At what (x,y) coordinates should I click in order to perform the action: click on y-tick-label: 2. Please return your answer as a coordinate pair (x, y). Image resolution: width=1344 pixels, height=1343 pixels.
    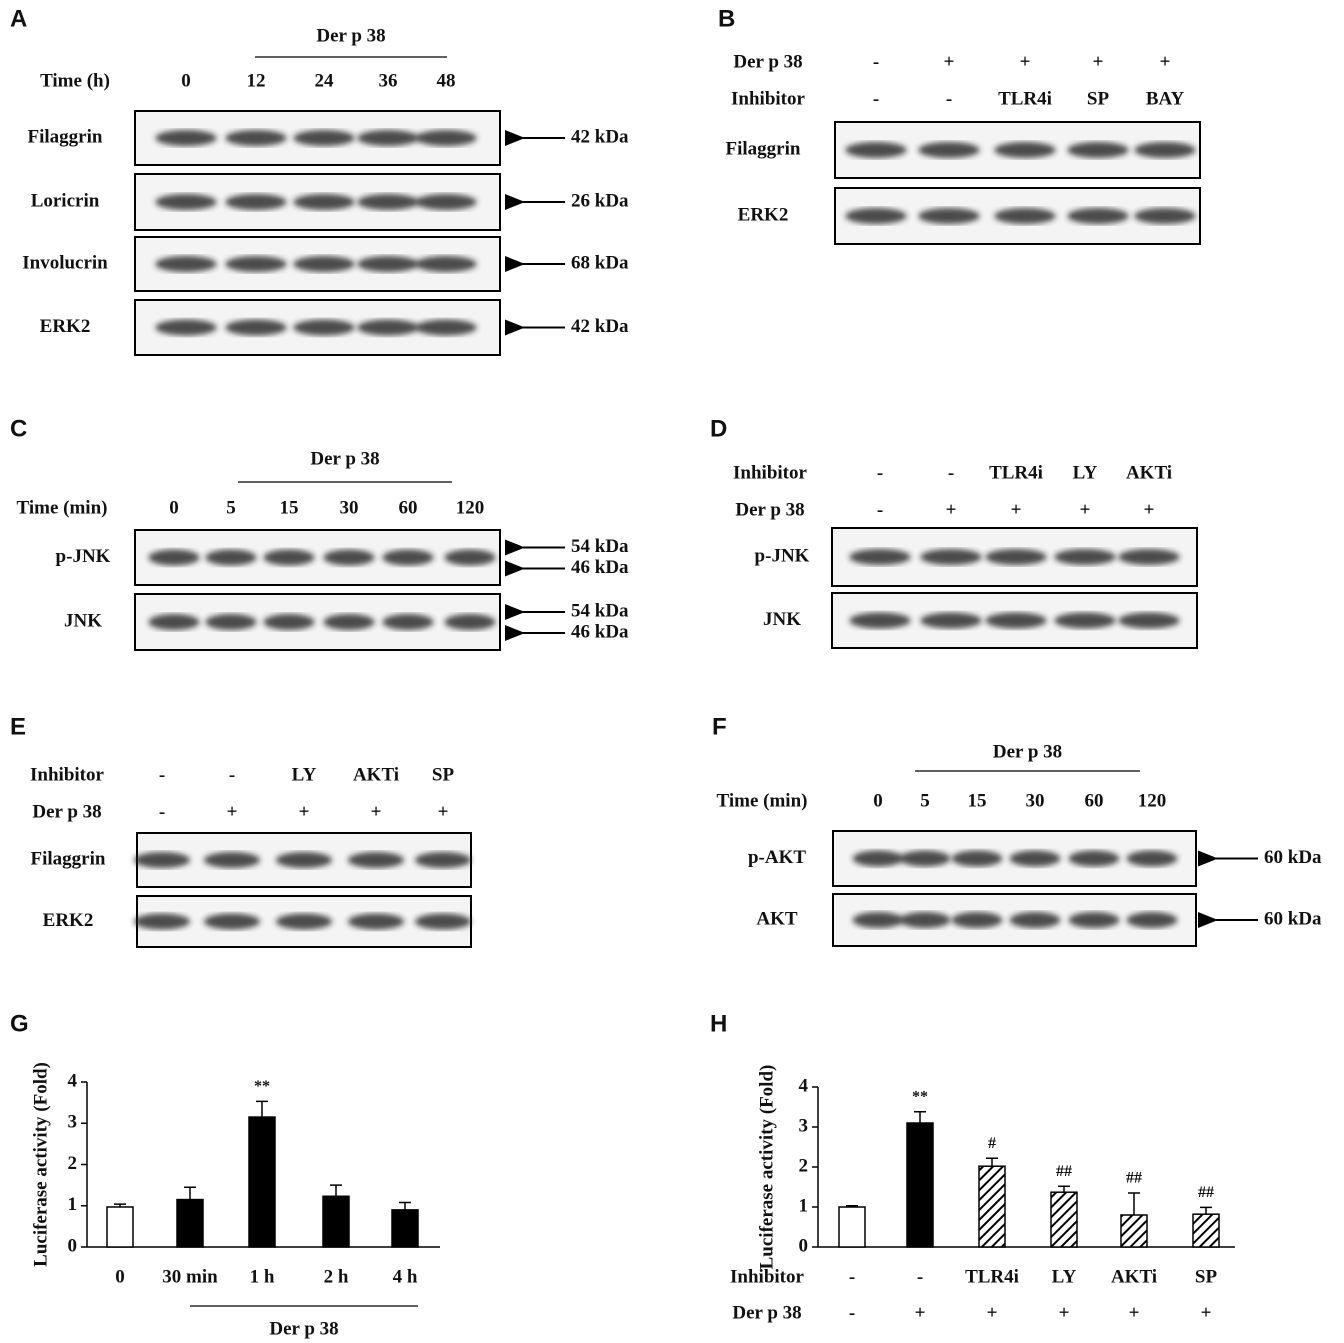
    Looking at the image, I should click on (73, 1163).